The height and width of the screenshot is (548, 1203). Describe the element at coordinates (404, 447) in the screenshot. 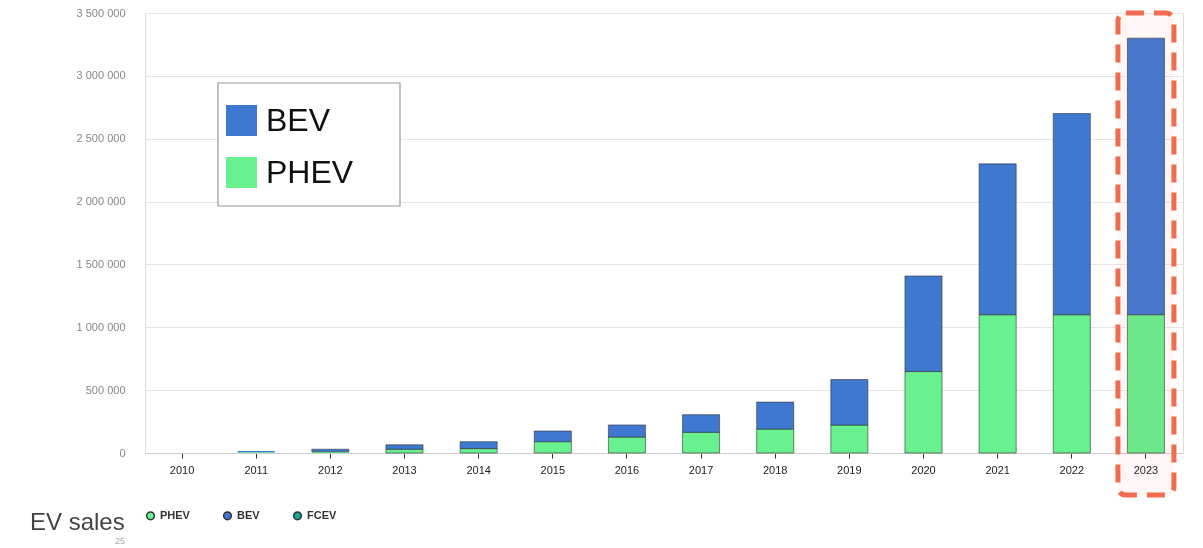

I see `bar` at that location.